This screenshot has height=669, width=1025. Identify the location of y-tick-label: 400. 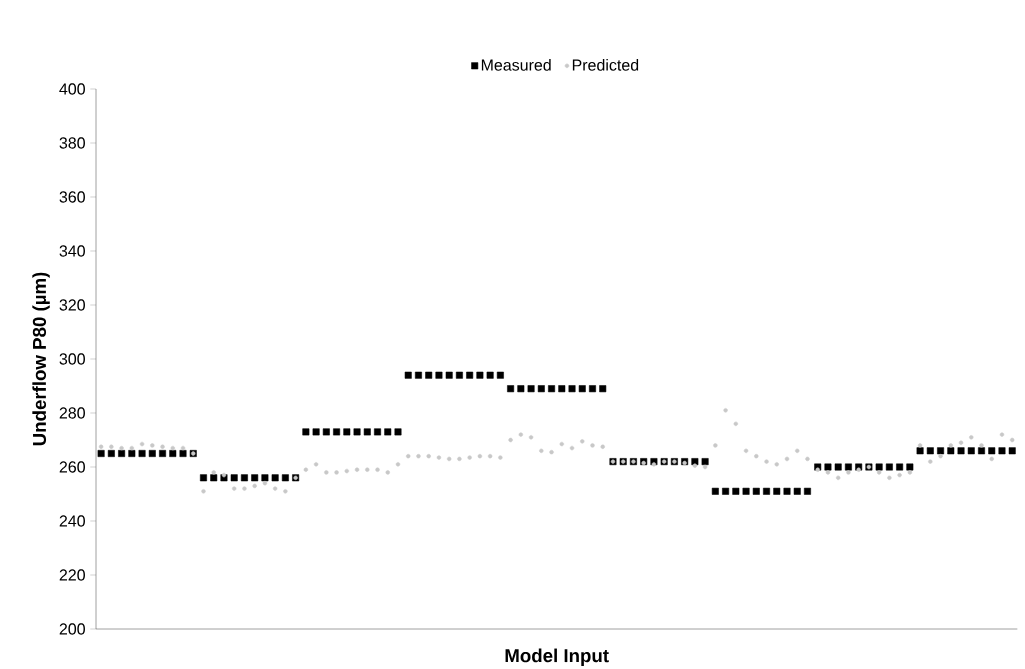
(72, 89).